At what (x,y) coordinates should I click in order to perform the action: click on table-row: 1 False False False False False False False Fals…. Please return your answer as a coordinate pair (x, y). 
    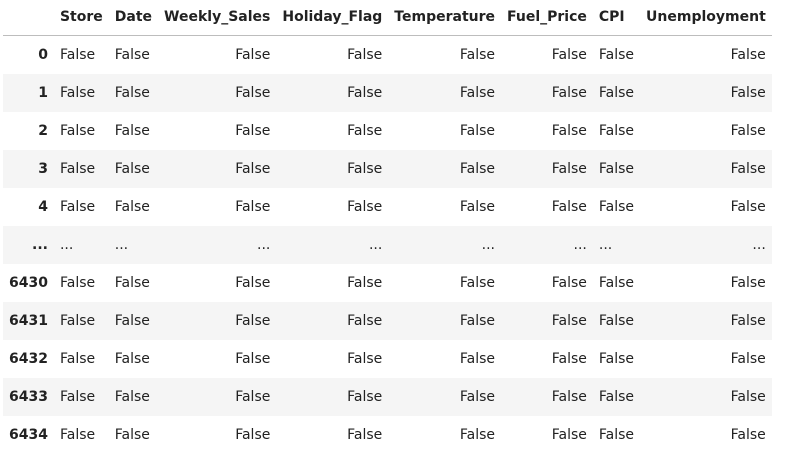
    Looking at the image, I should click on (387, 93).